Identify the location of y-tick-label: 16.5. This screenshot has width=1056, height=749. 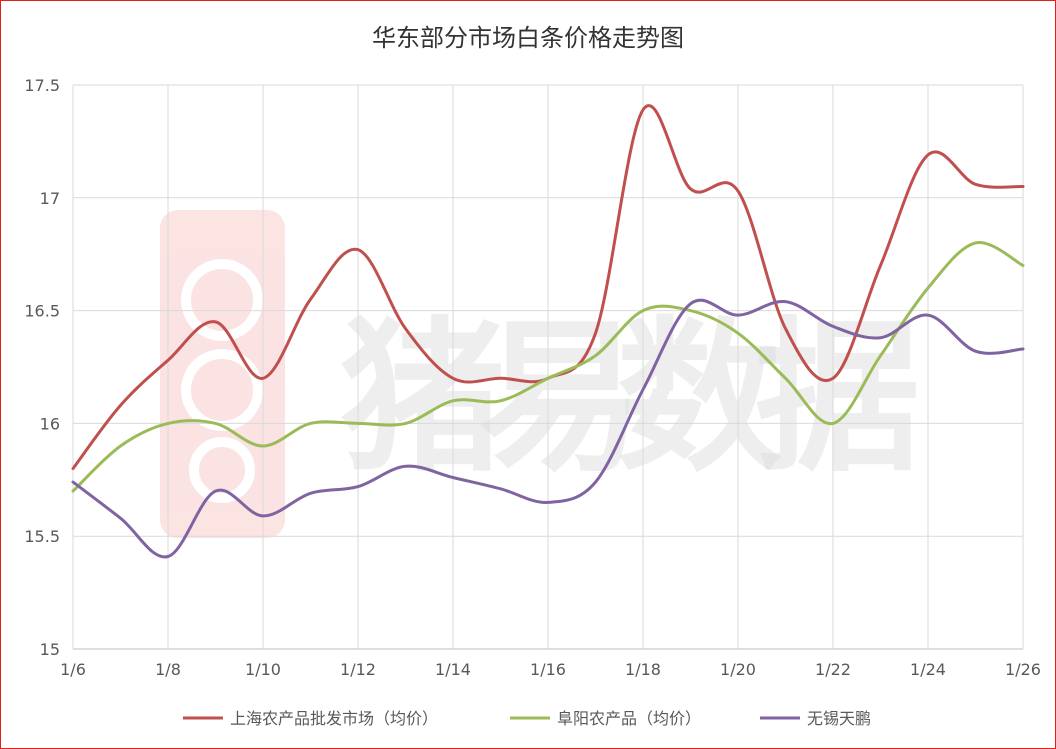
(42, 311).